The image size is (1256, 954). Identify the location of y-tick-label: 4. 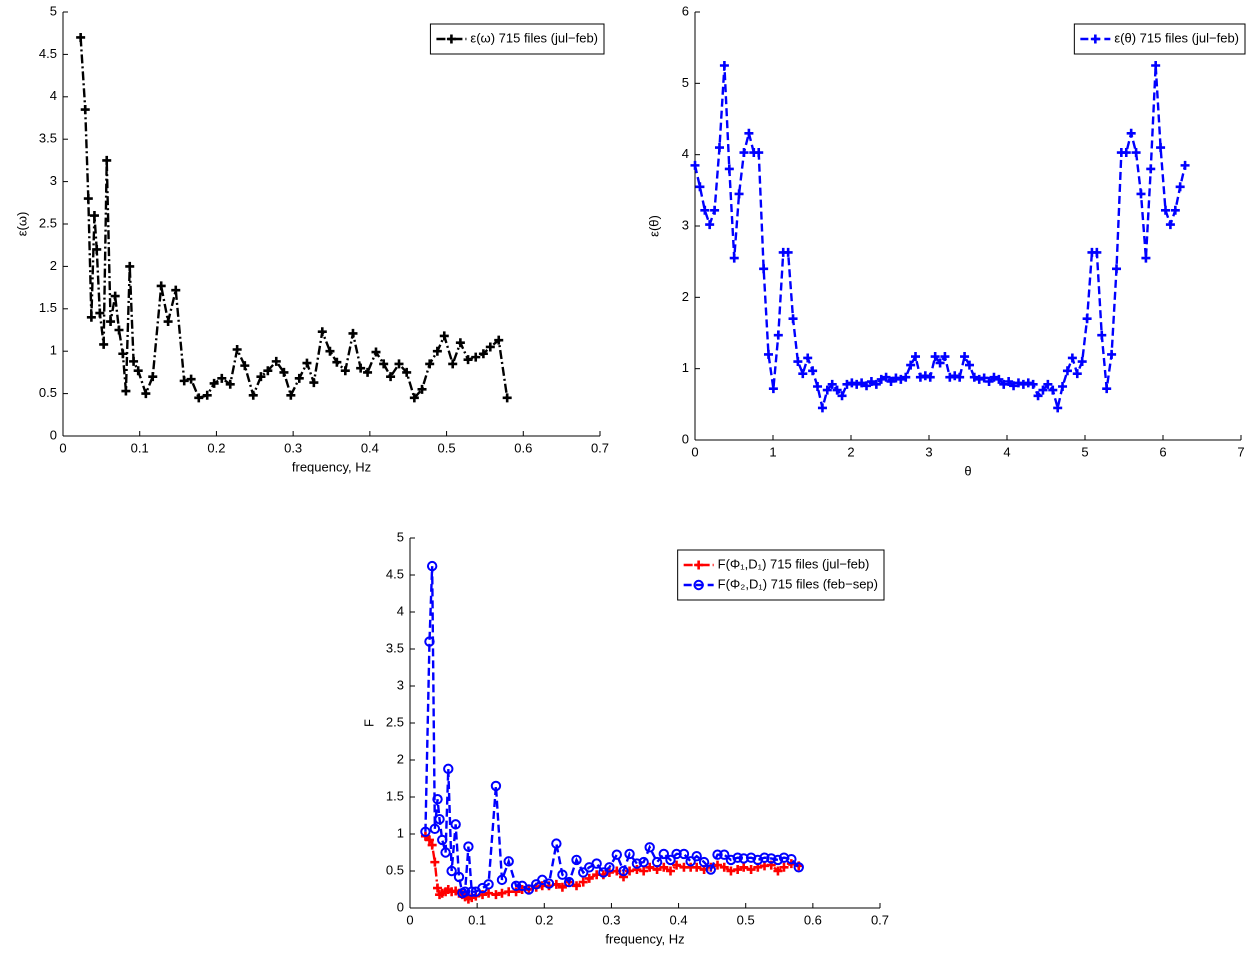
(685, 153).